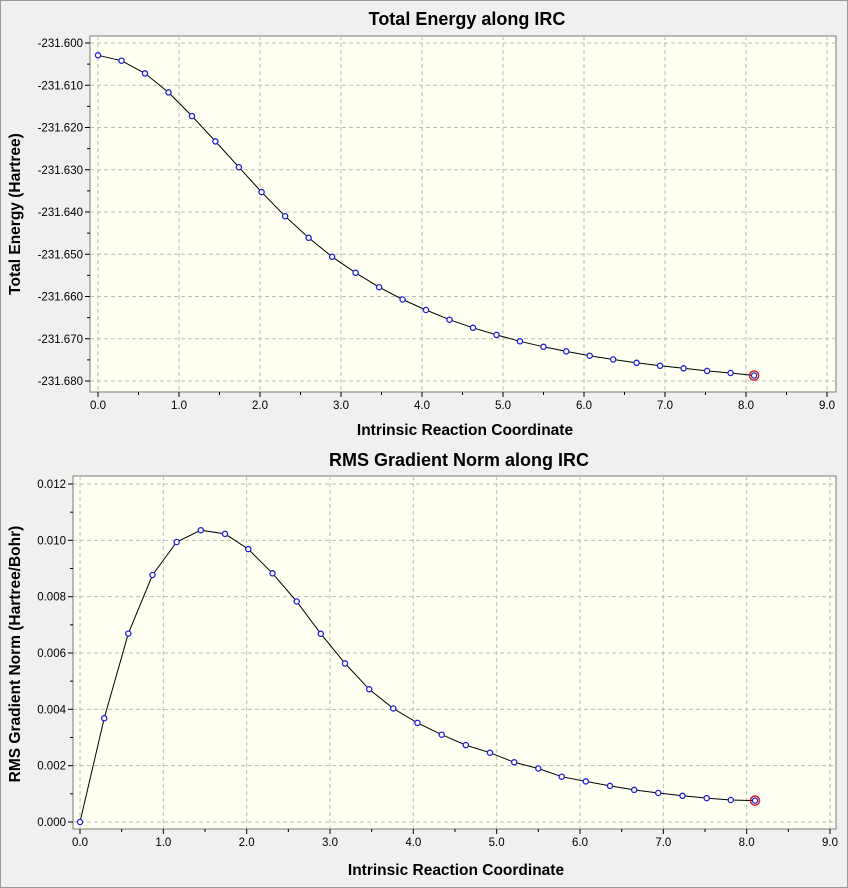 The width and height of the screenshot is (848, 888). I want to click on gradient-y-tick-label: 0.006, so click(51, 654).